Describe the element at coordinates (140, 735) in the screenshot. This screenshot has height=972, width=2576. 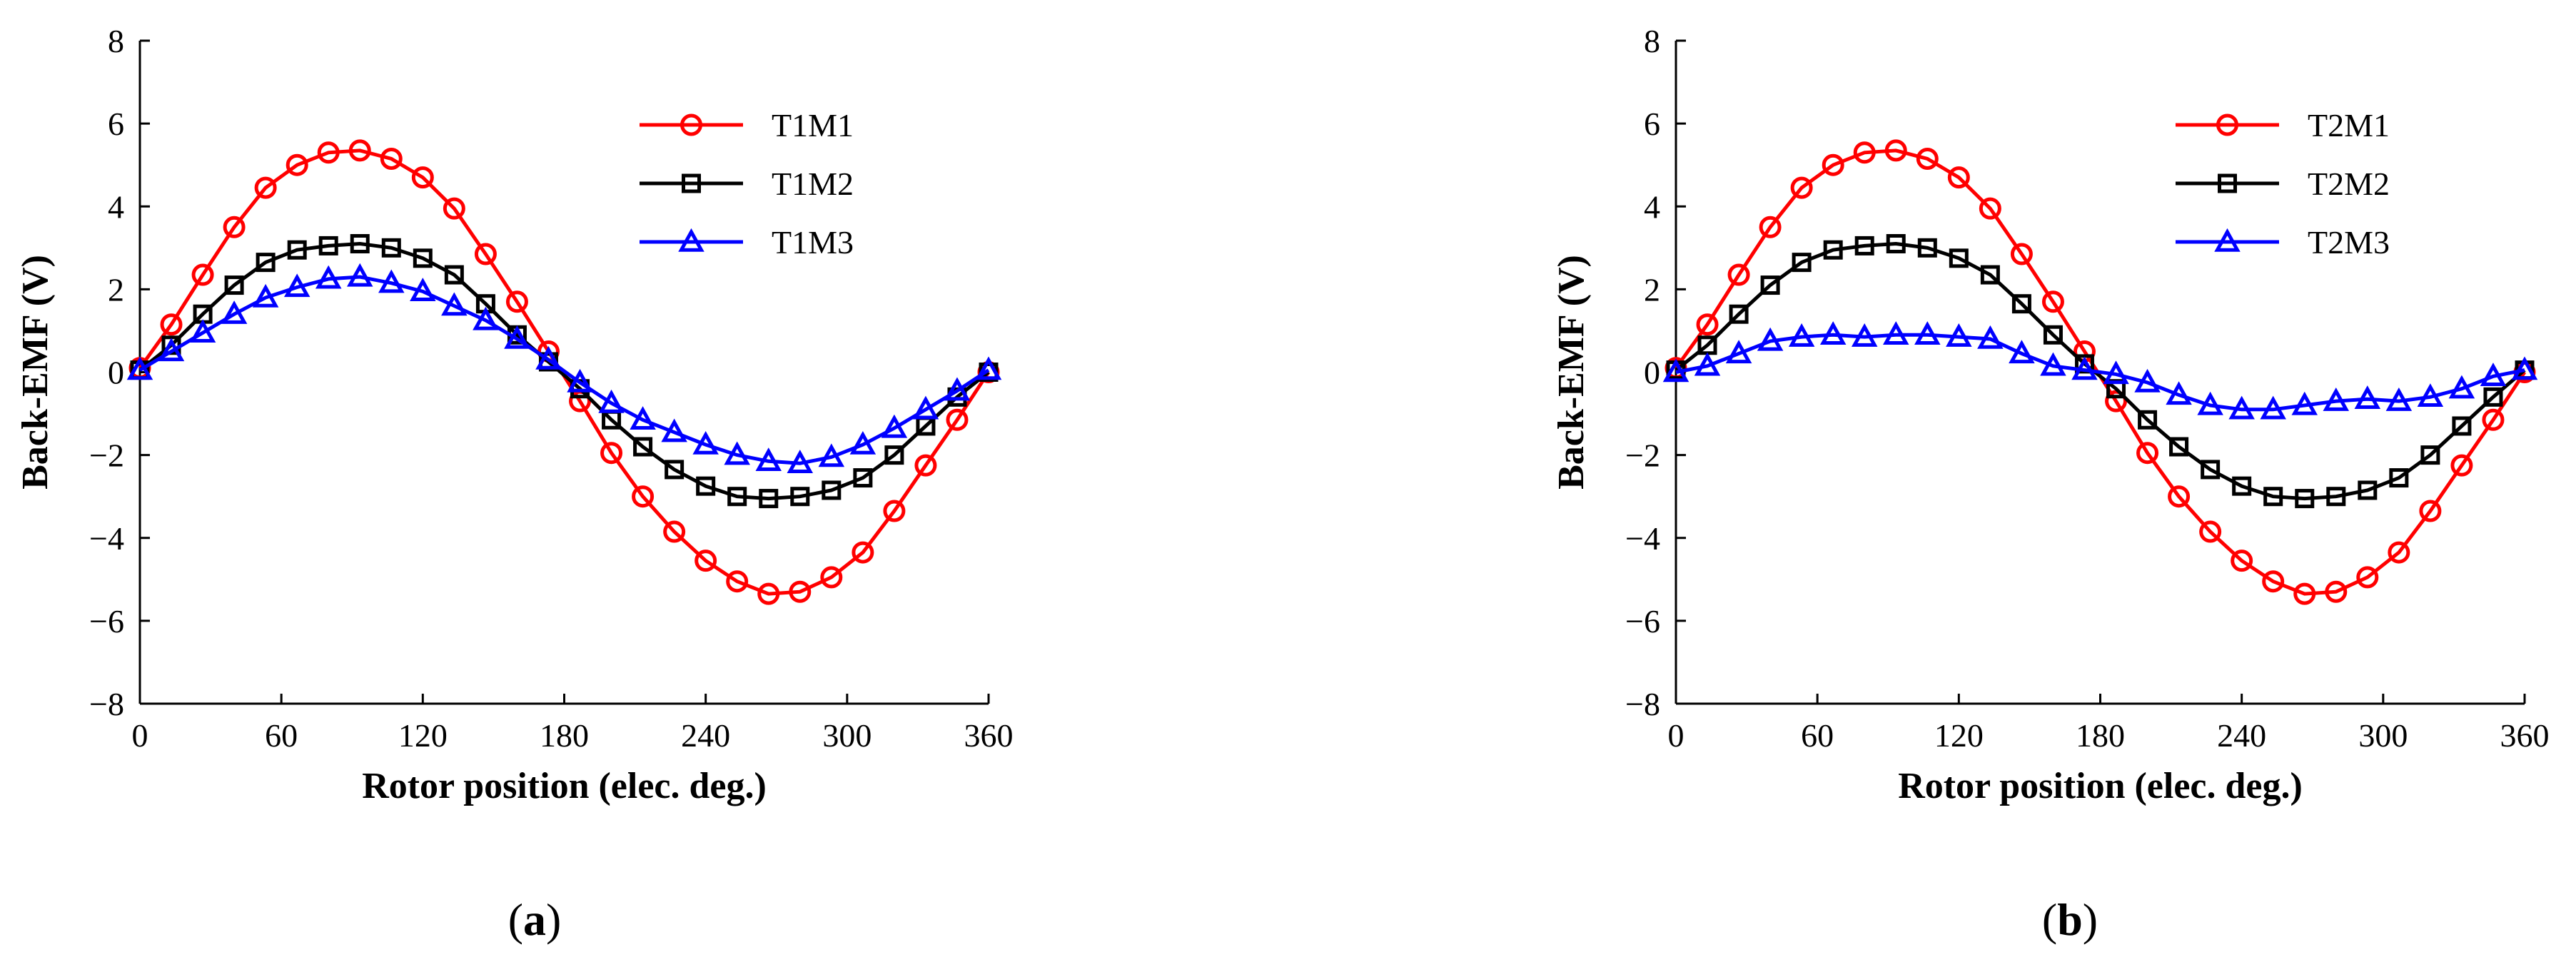
I see `x-tick-label: 0` at that location.